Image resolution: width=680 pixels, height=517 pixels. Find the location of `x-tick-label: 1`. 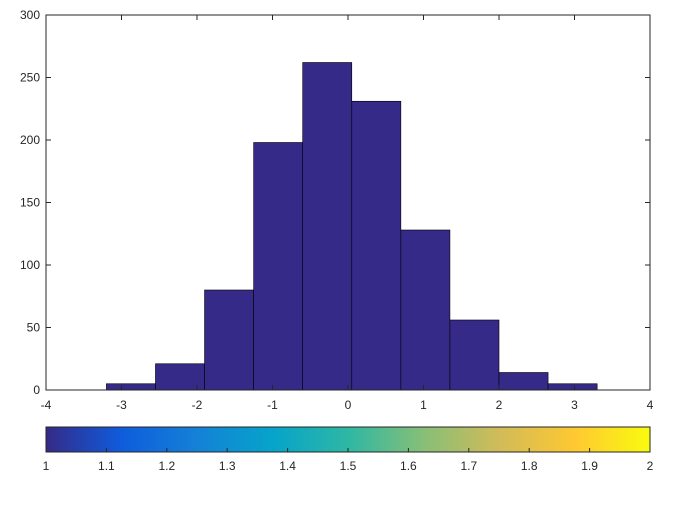

x-tick-label: 1 is located at coordinates (423, 405).